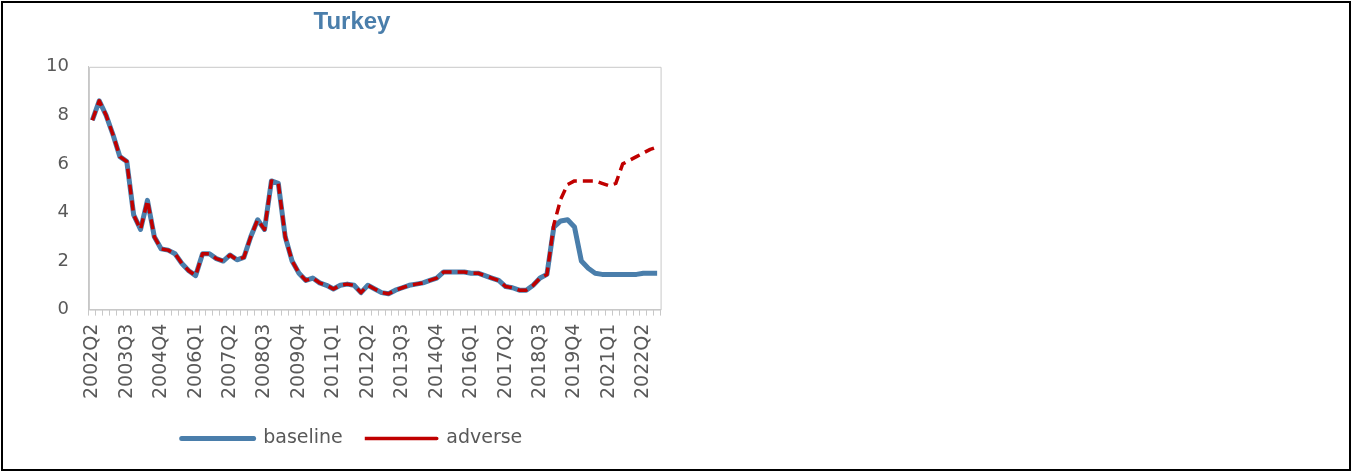 The image size is (1356, 475). I want to click on x-tick-label: 2021Q1, so click(606, 361).